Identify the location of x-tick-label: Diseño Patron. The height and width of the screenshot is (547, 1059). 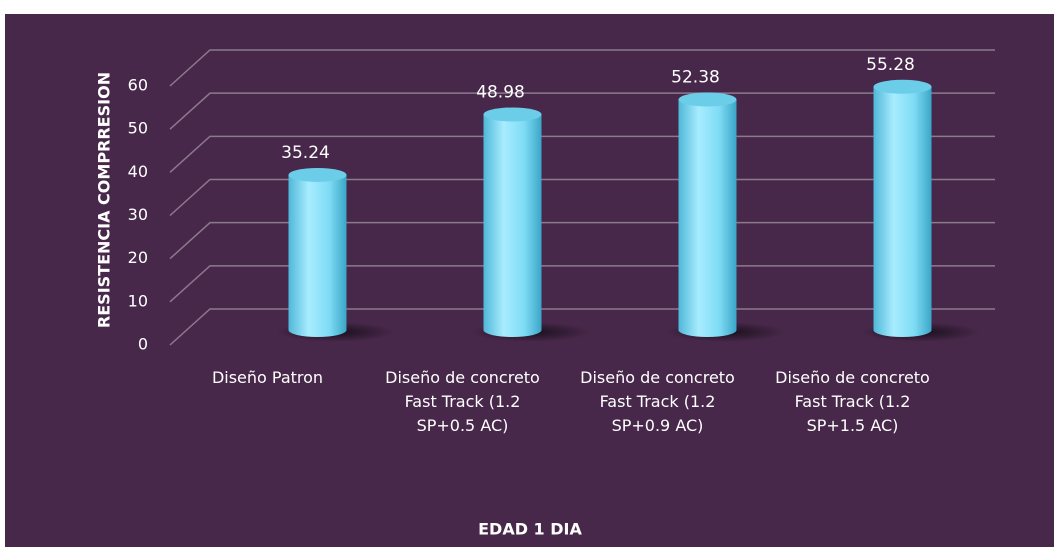
(267, 377).